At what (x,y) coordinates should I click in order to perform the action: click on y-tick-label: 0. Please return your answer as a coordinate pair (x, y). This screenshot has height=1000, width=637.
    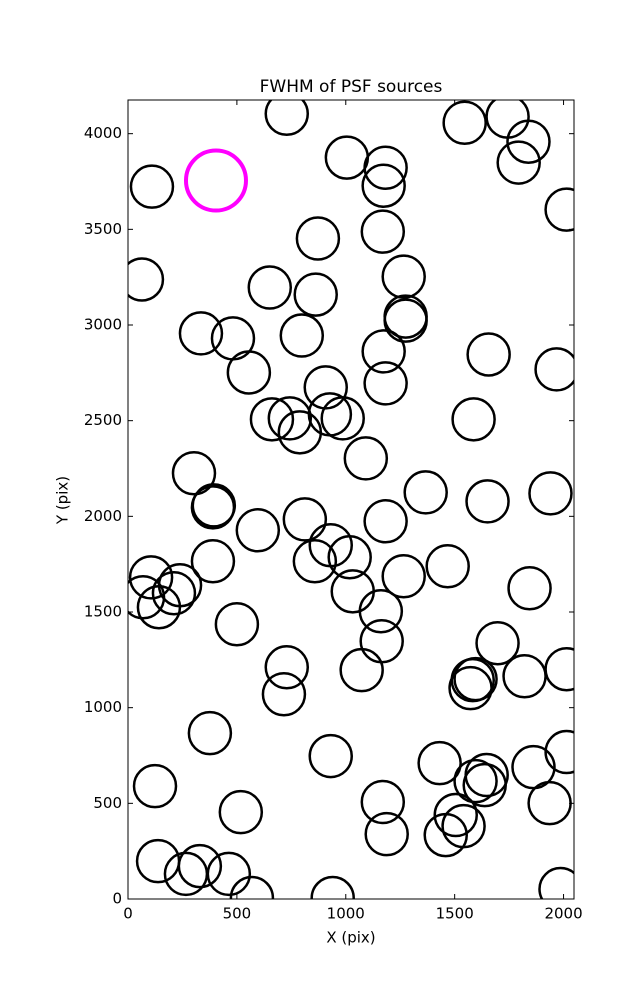
    Looking at the image, I should click on (117, 899).